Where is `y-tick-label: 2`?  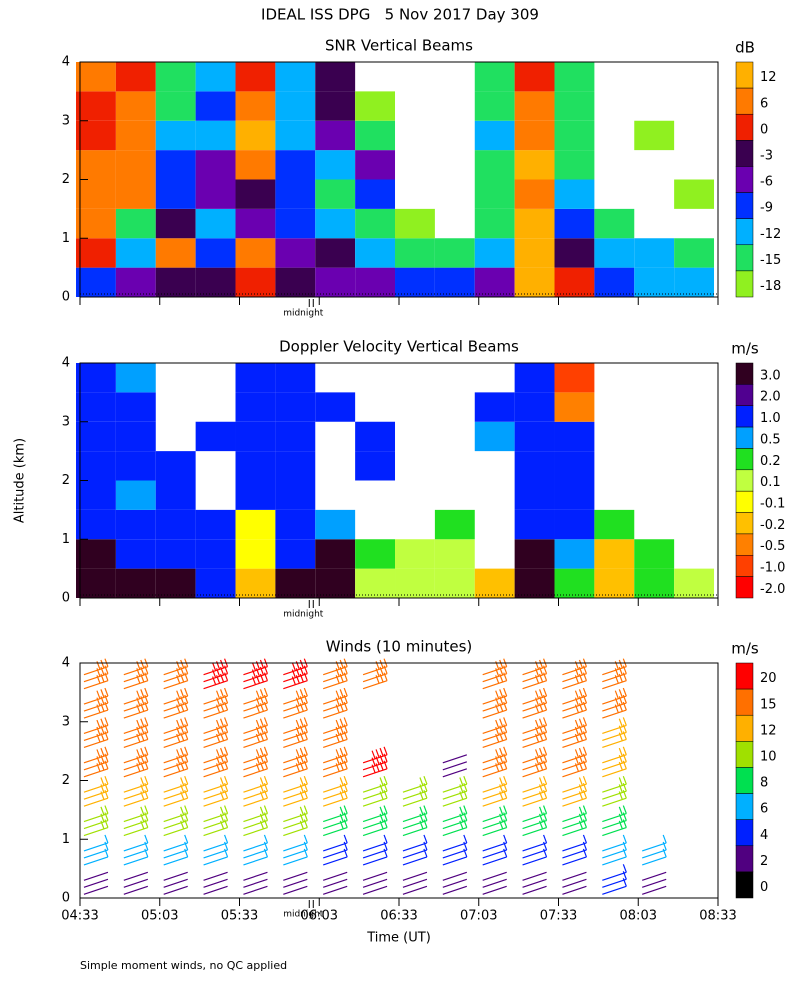
y-tick-label: 2 is located at coordinates (66, 780).